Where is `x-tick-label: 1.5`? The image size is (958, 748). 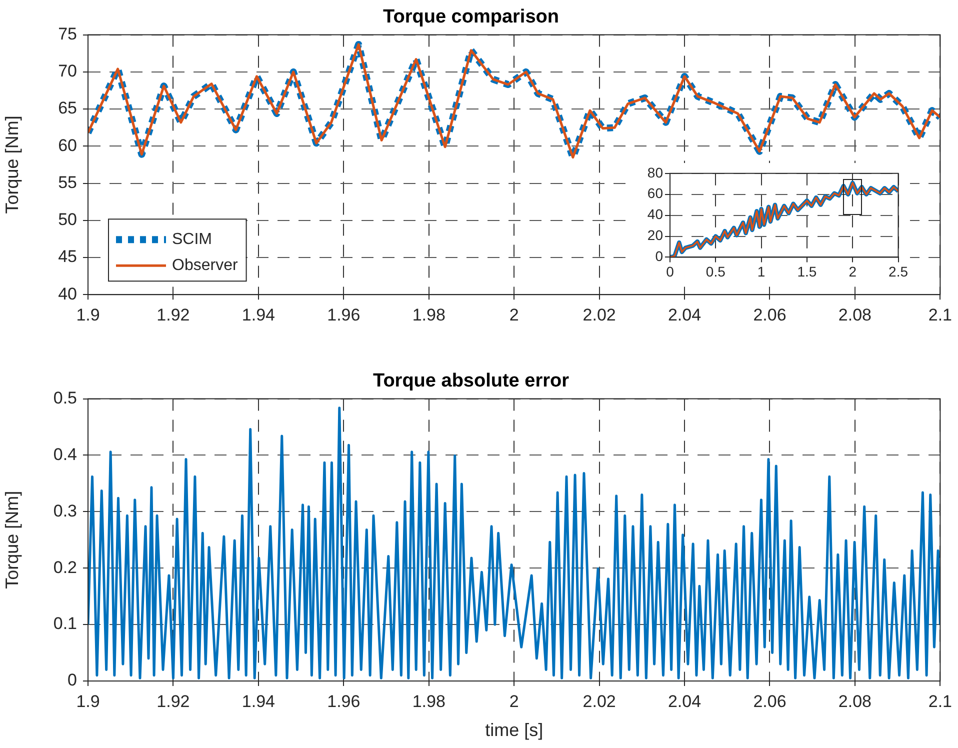 x-tick-label: 1.5 is located at coordinates (807, 271).